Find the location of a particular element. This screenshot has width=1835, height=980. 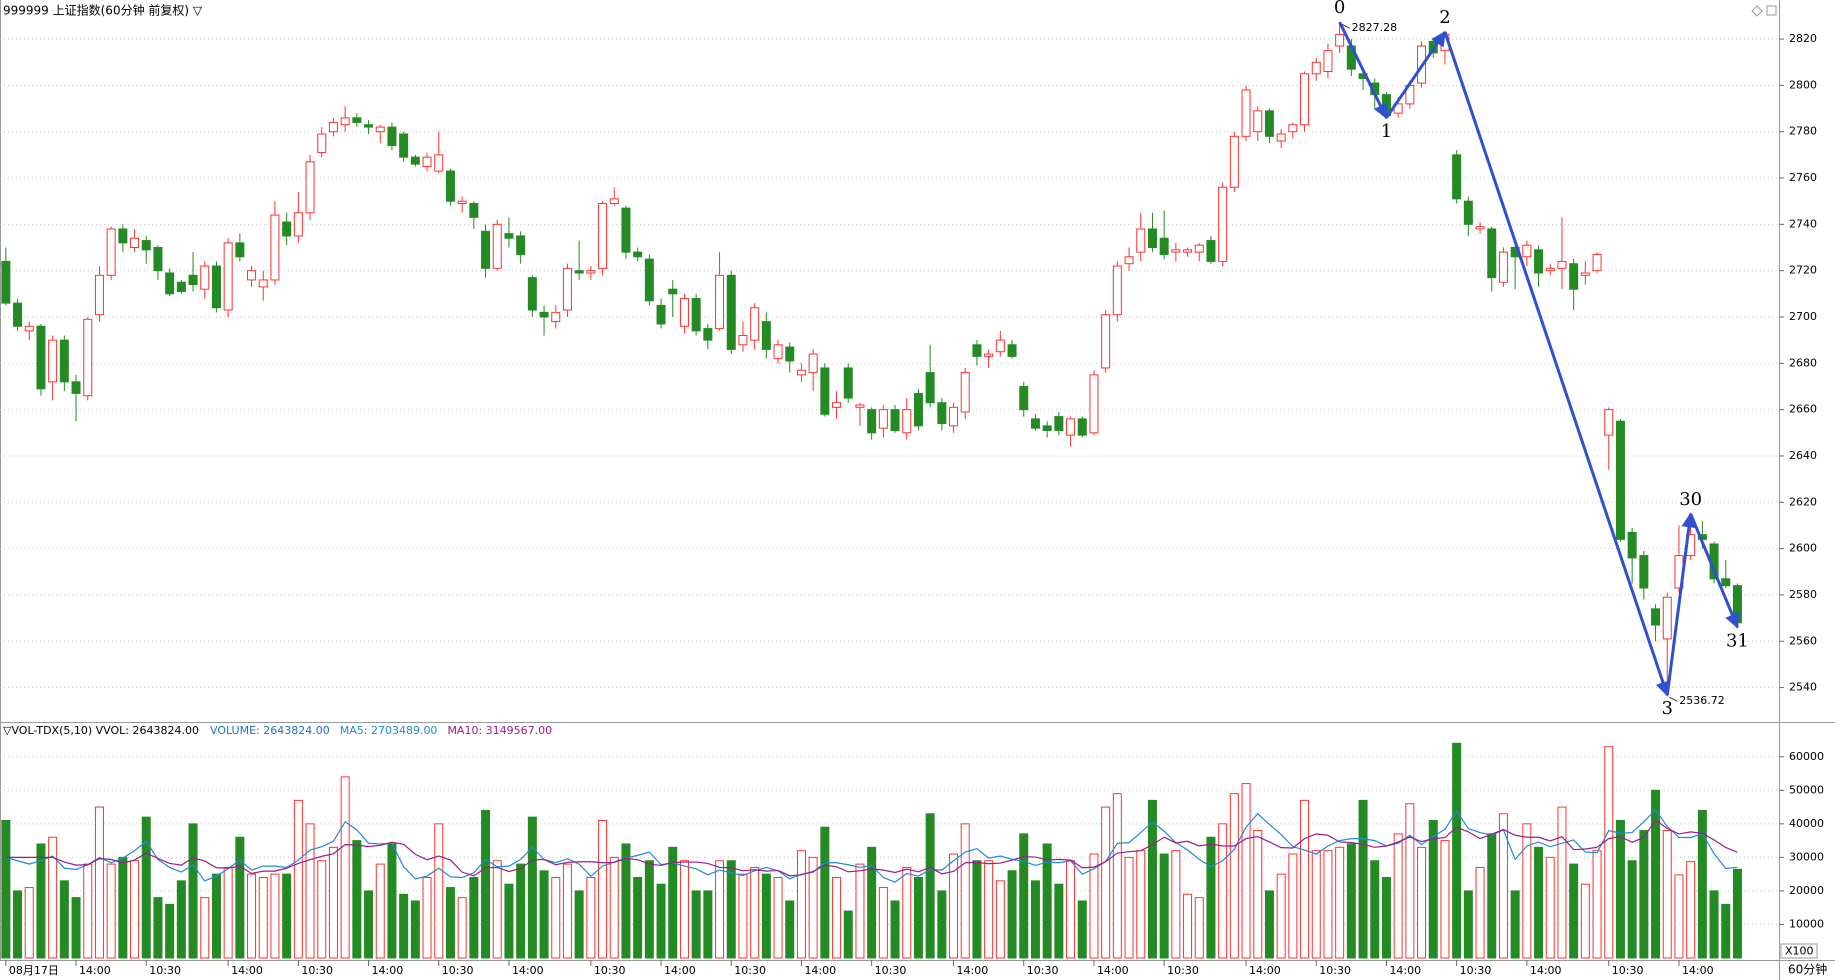

wave-label: 30 is located at coordinates (1690, 499).